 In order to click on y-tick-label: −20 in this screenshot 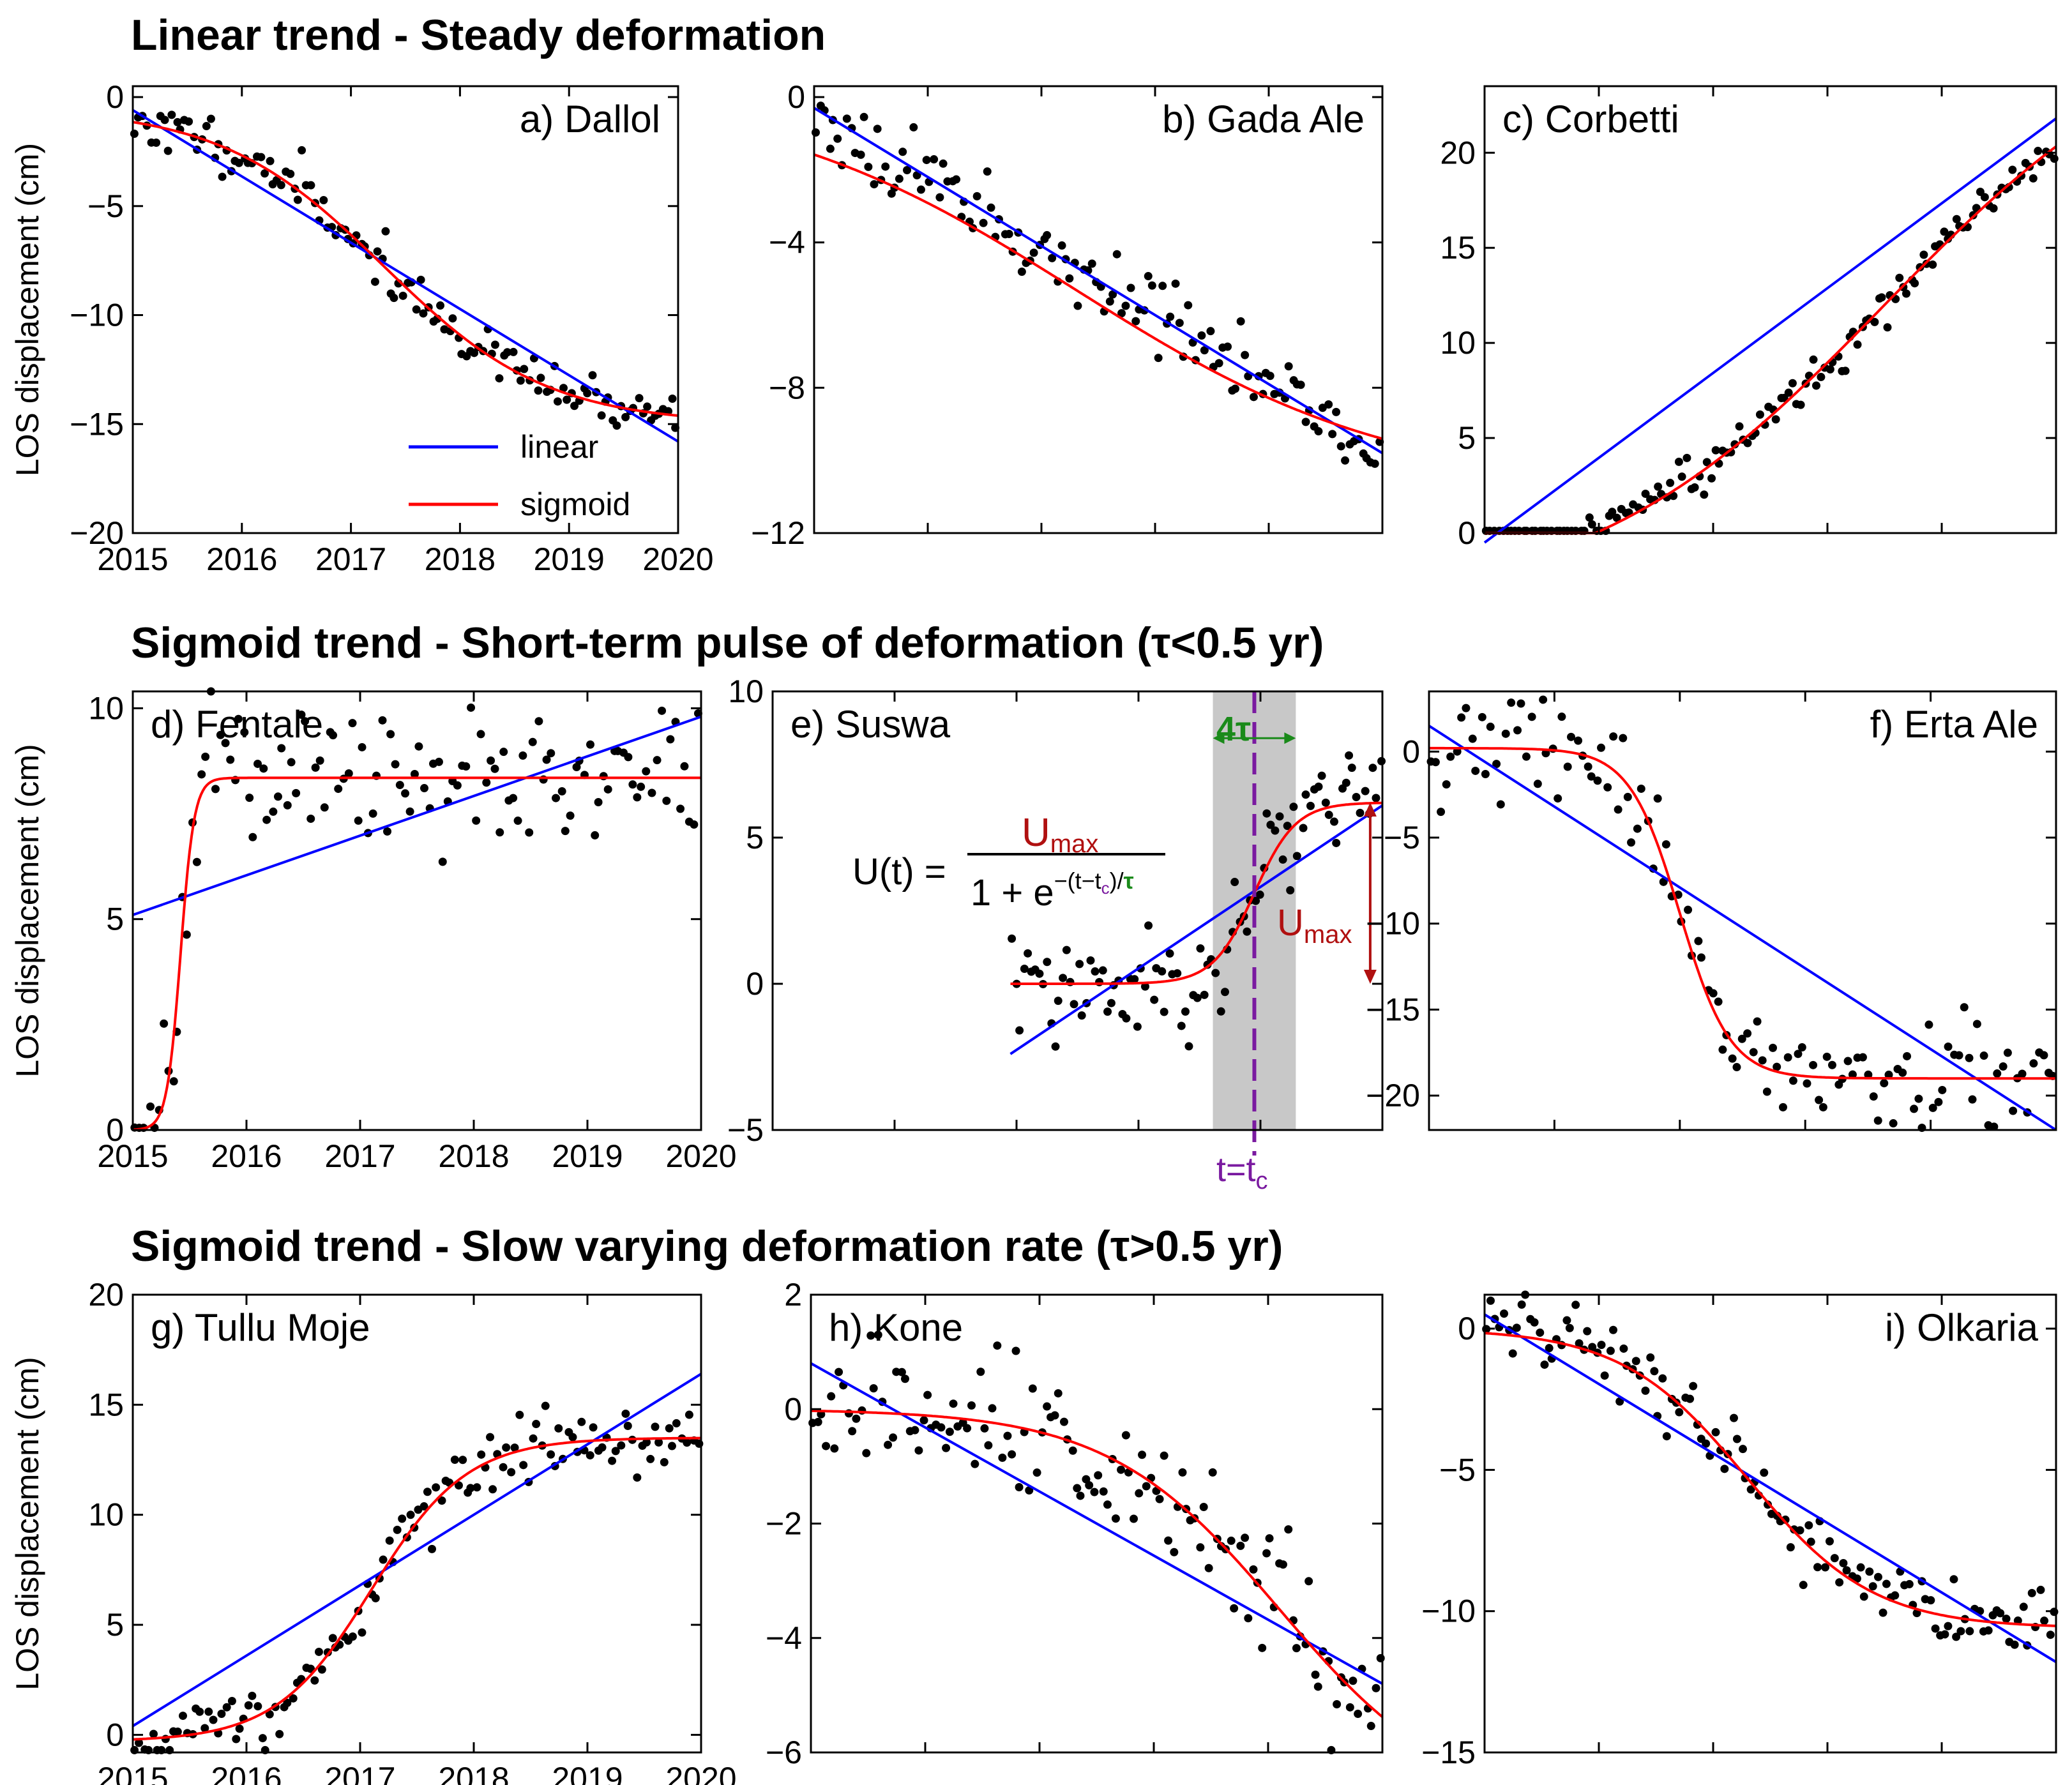, I will do `click(1393, 1095)`.